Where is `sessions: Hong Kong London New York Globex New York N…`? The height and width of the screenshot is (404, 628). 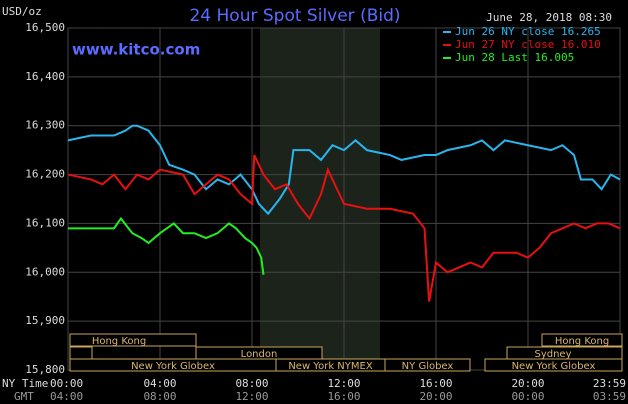 sessions: Hong Kong London New York Globex New York N… is located at coordinates (346, 352).